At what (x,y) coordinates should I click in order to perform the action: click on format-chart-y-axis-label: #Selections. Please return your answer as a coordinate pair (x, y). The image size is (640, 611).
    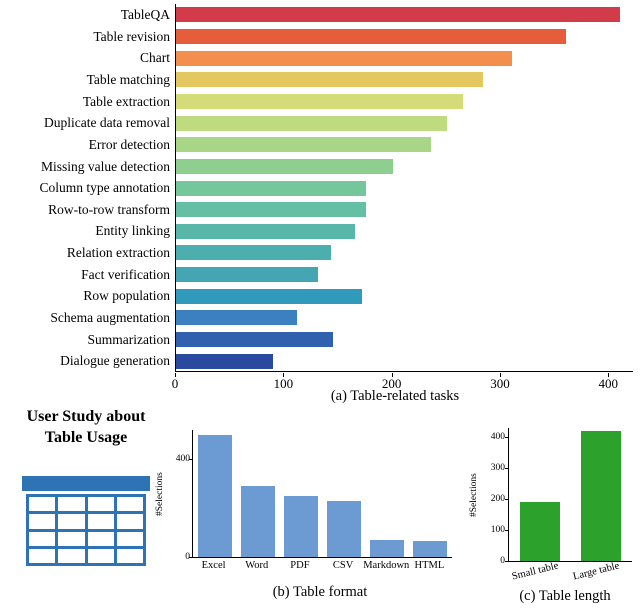
    Looking at the image, I should click on (160, 494).